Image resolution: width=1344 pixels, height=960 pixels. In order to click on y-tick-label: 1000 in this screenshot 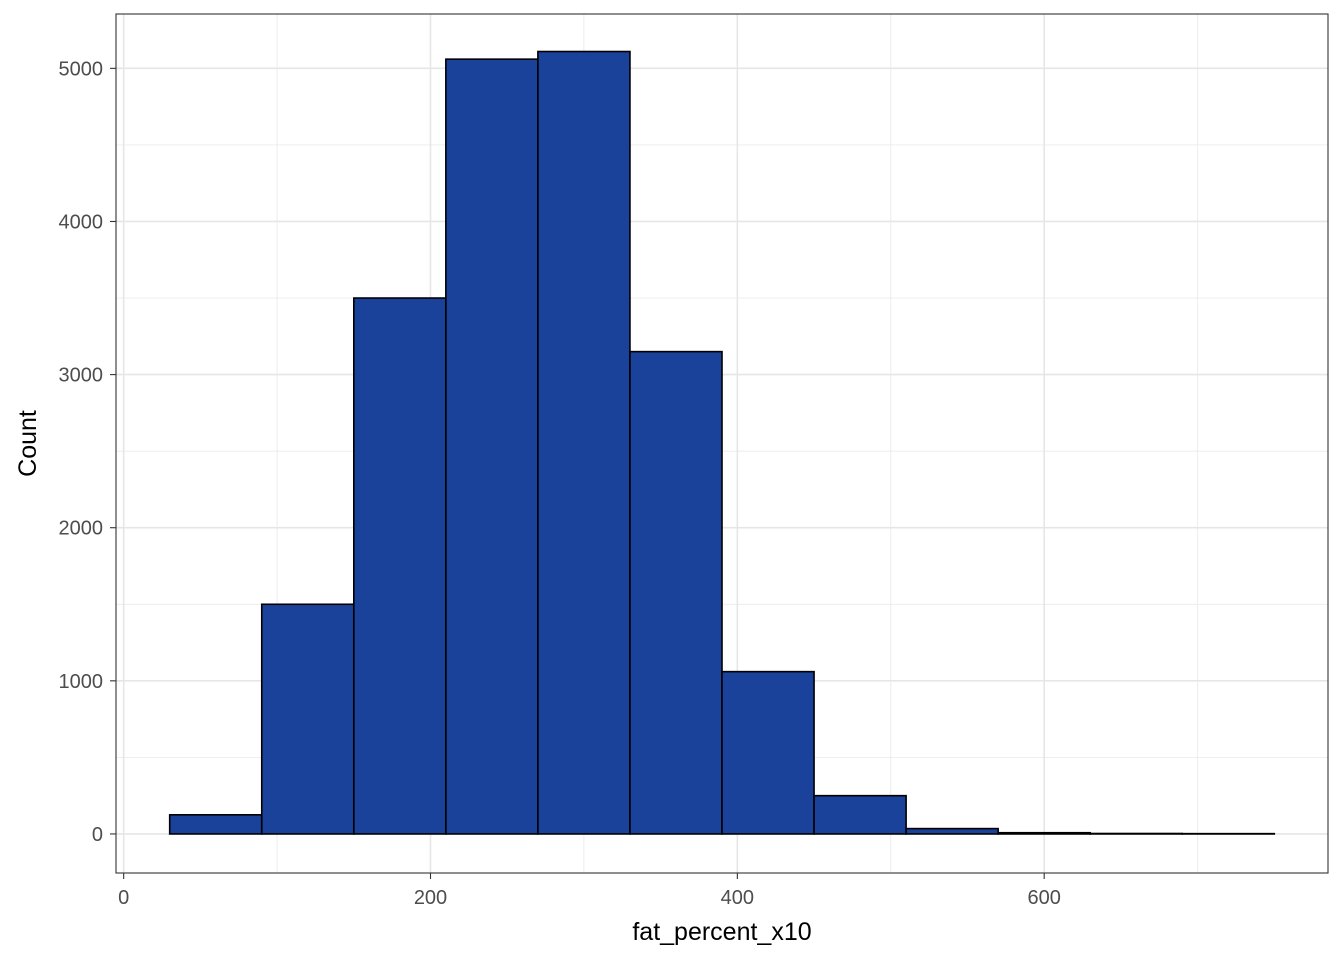, I will do `click(81, 682)`.